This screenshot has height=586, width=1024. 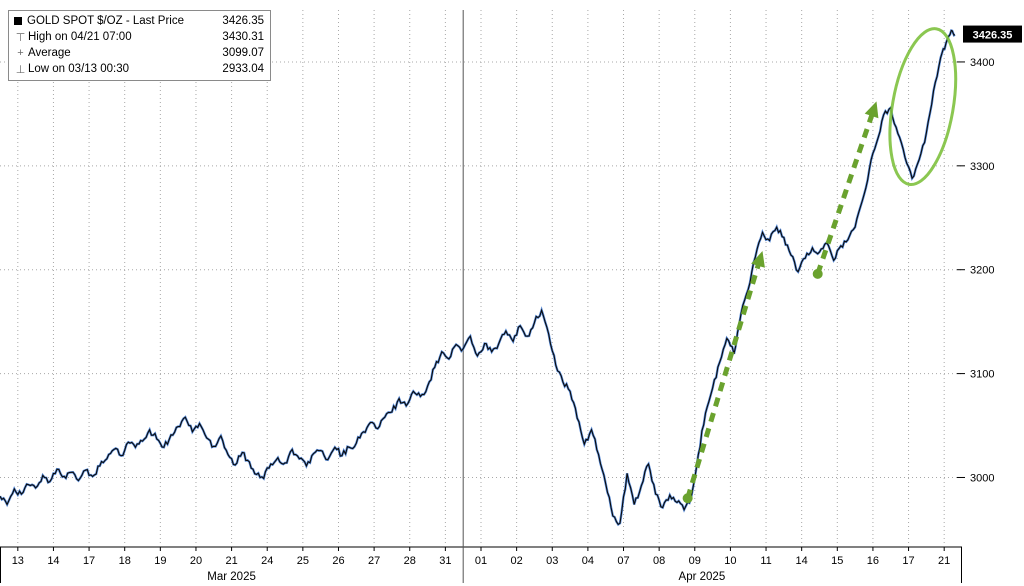 What do you see at coordinates (231, 577) in the screenshot?
I see `svg-text: Mar 2025` at bounding box center [231, 577].